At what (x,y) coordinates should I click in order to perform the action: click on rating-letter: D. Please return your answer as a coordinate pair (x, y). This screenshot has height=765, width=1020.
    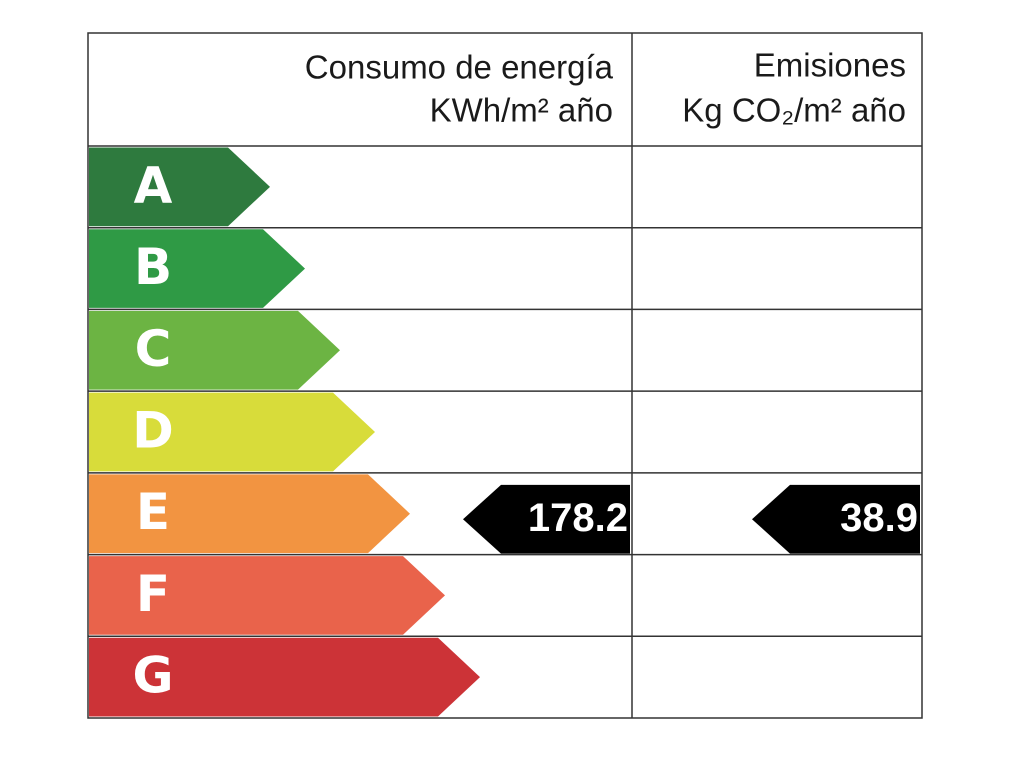
    Looking at the image, I should click on (153, 431).